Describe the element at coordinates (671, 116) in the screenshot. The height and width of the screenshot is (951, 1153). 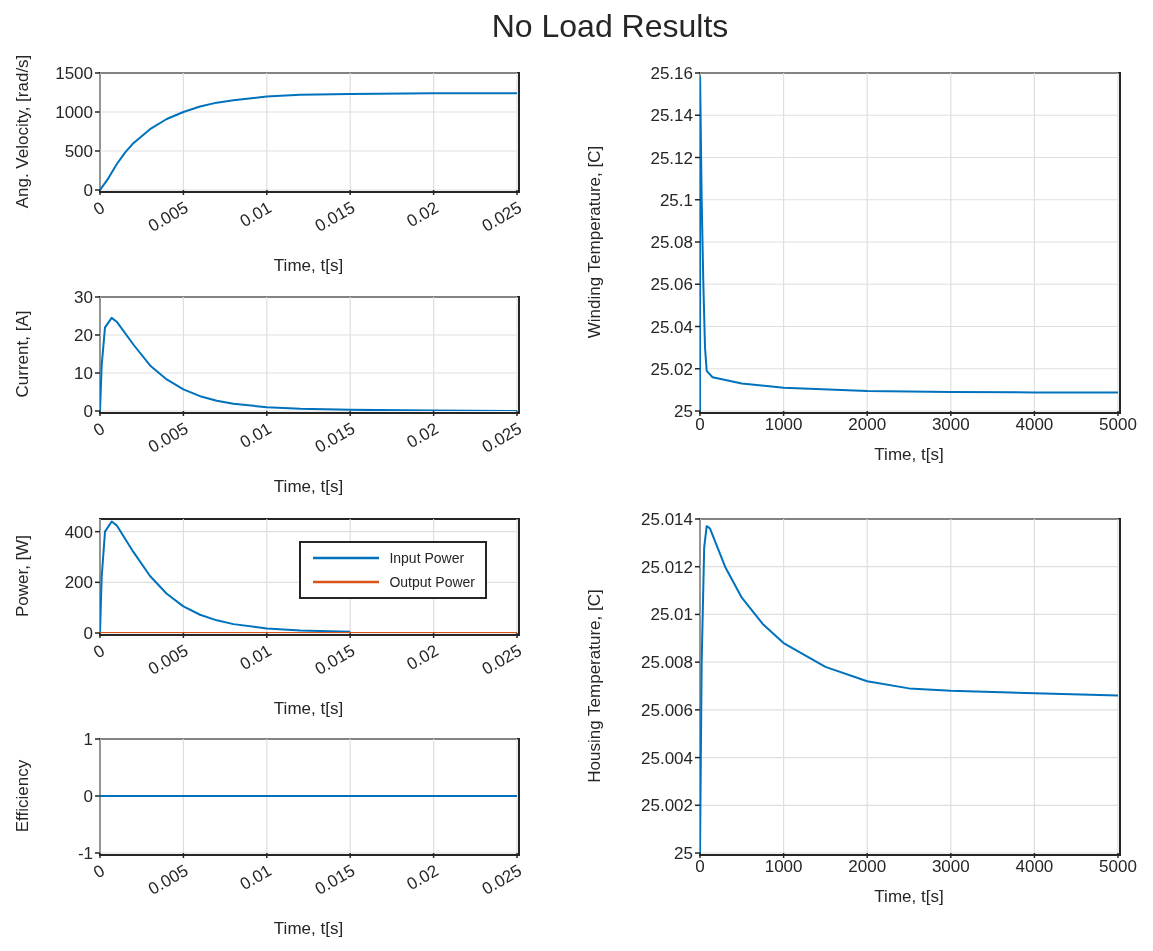
I see `y-tick-label: 25.14` at that location.